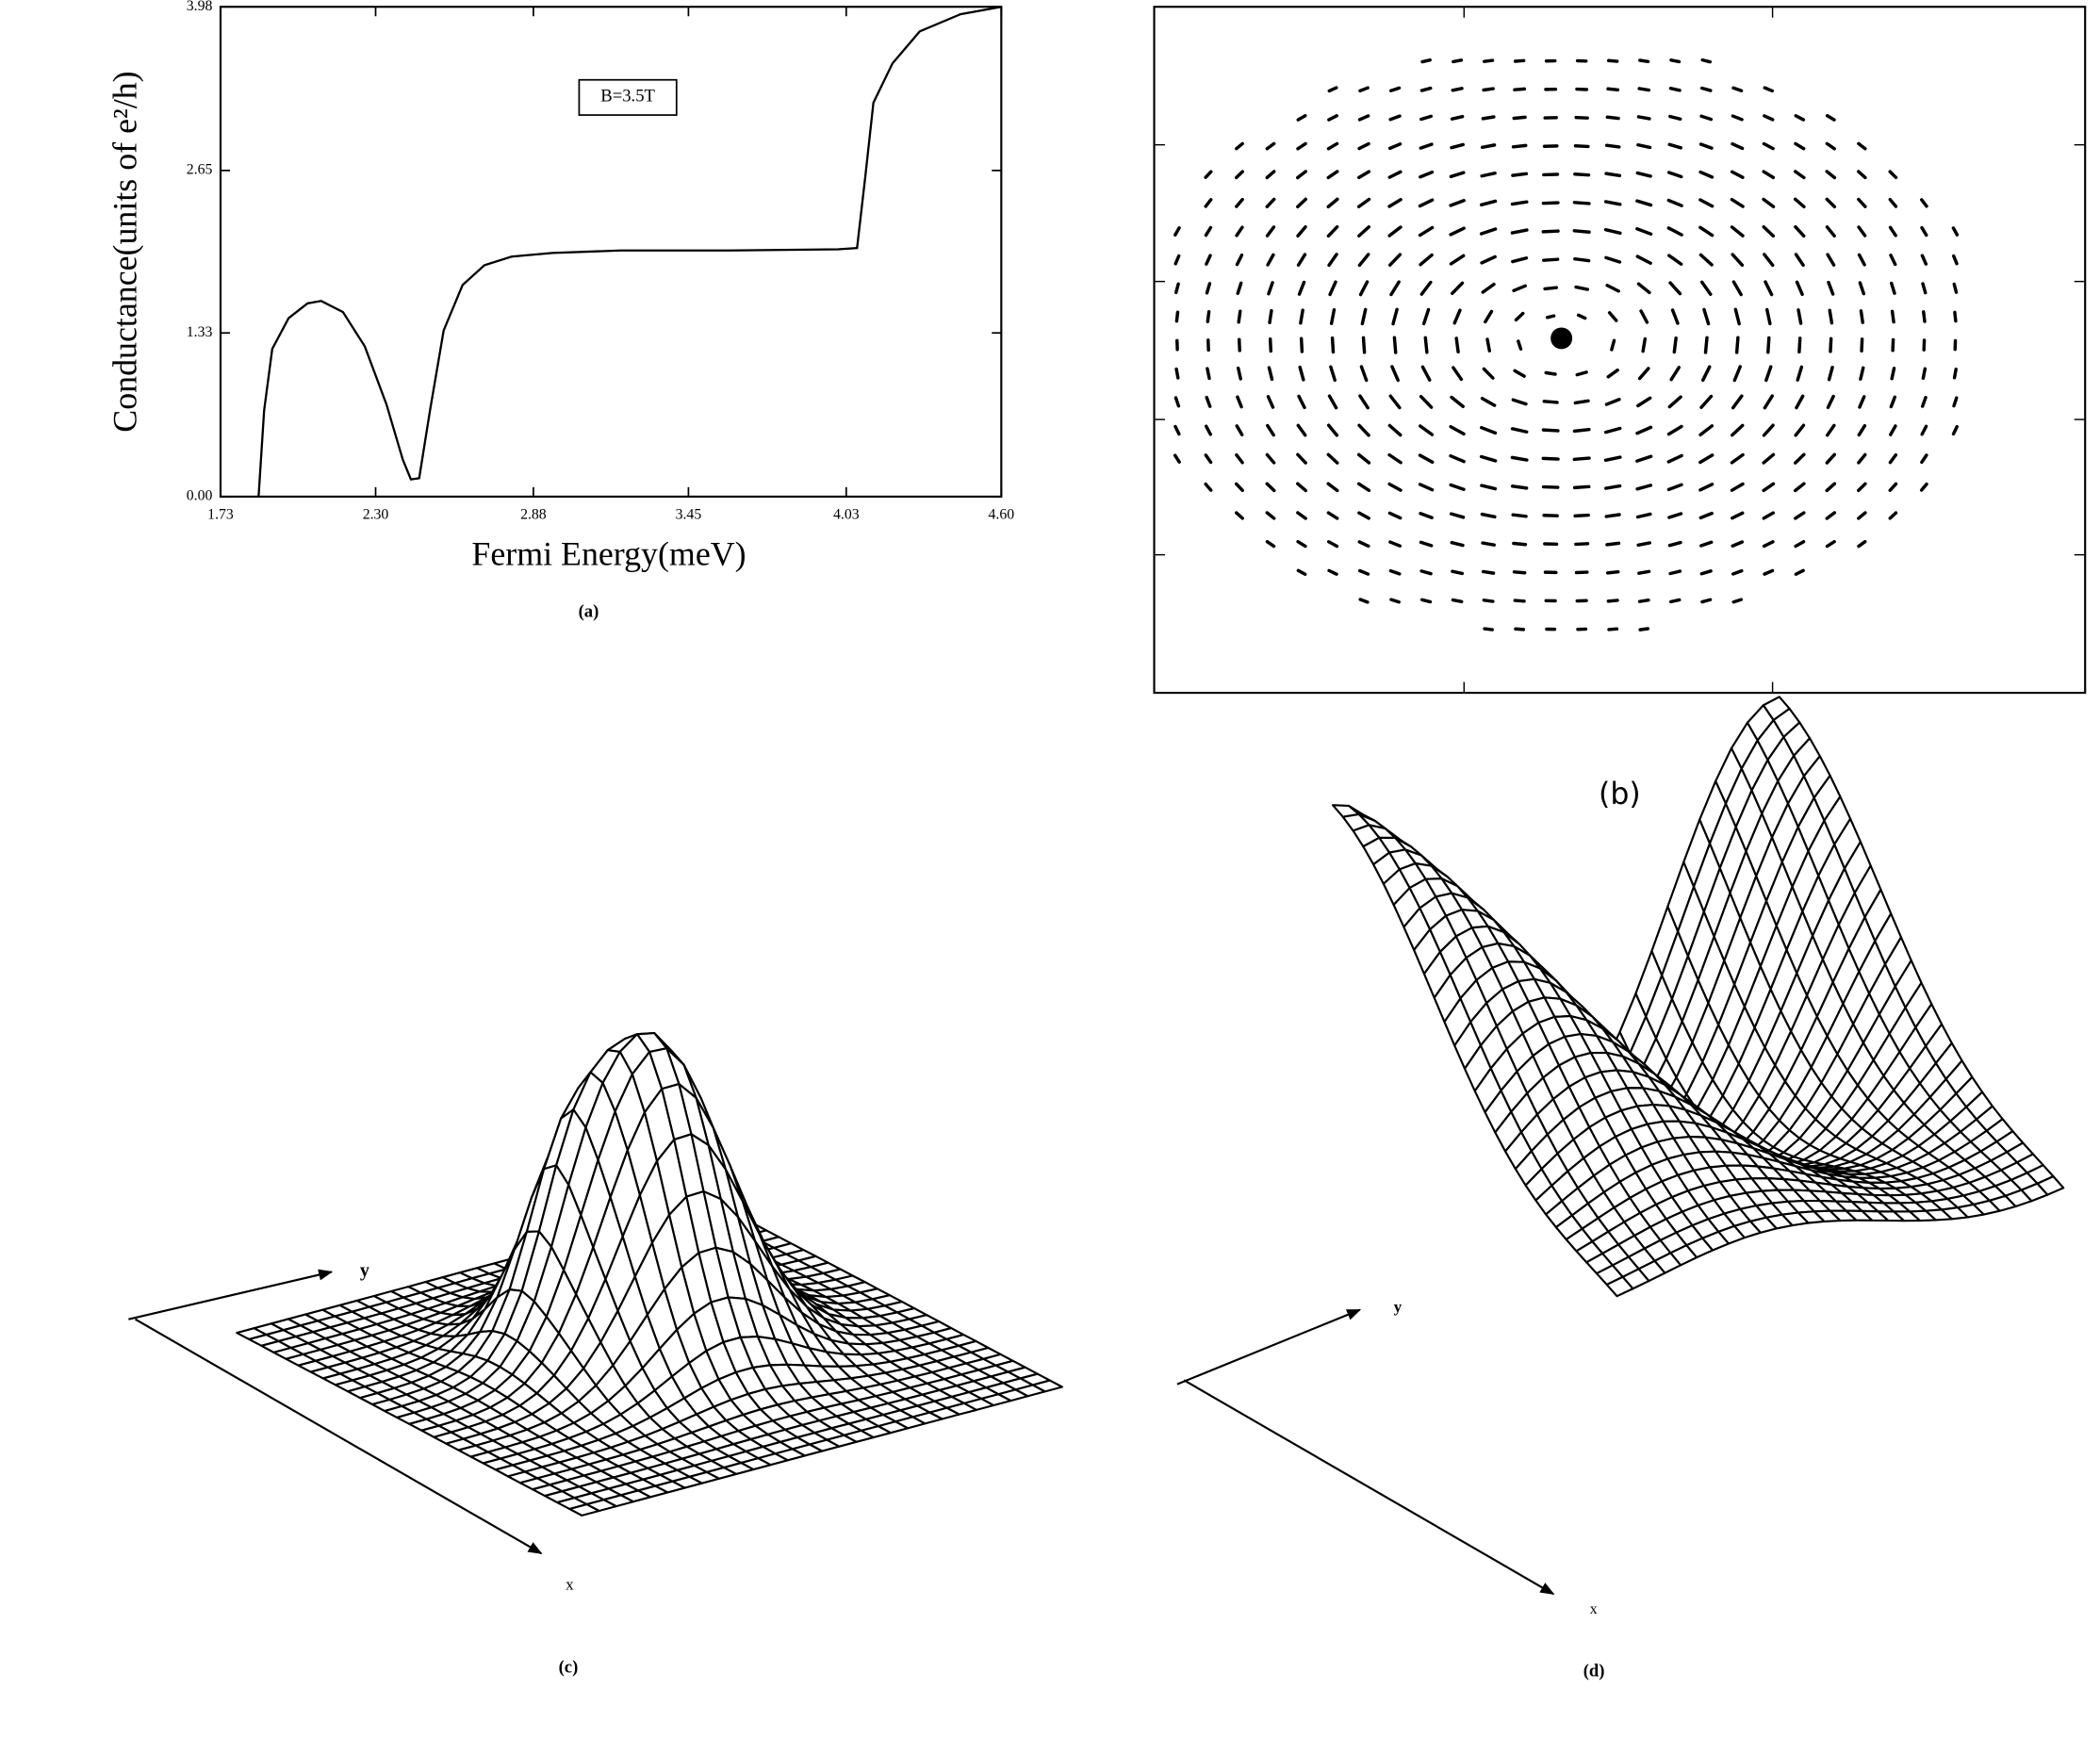 The image size is (2100, 1755). What do you see at coordinates (200, 7) in the screenshot?
I see `y-tick-label: 3.98` at bounding box center [200, 7].